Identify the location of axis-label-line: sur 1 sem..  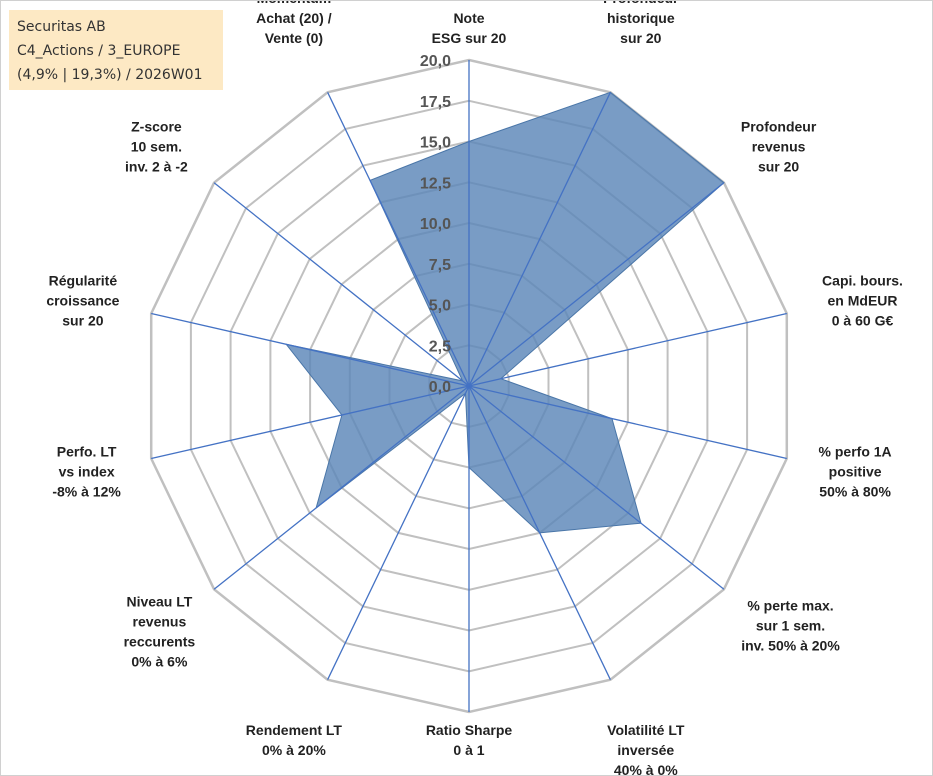
(790, 625).